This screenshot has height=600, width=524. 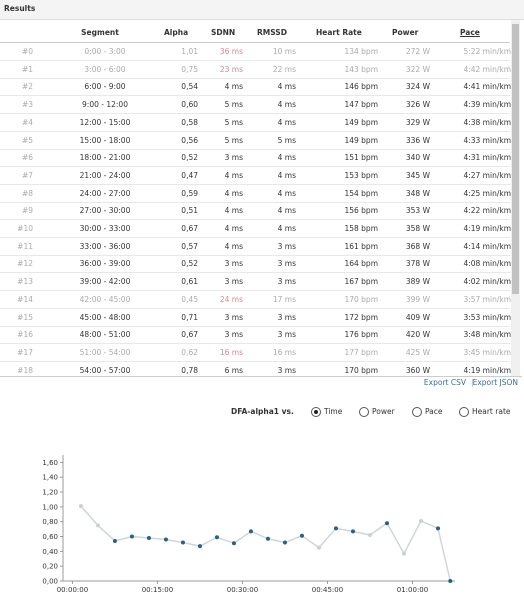 I want to click on table-cell: #13, so click(x=25, y=282).